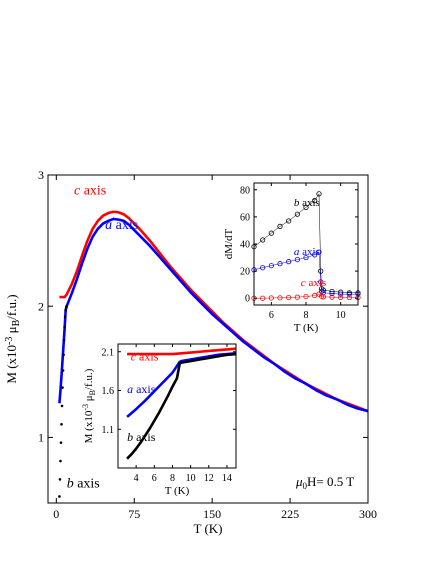 This screenshot has width=436, height=564. Describe the element at coordinates (41, 438) in the screenshot. I see `y-tick-label: 1` at that location.